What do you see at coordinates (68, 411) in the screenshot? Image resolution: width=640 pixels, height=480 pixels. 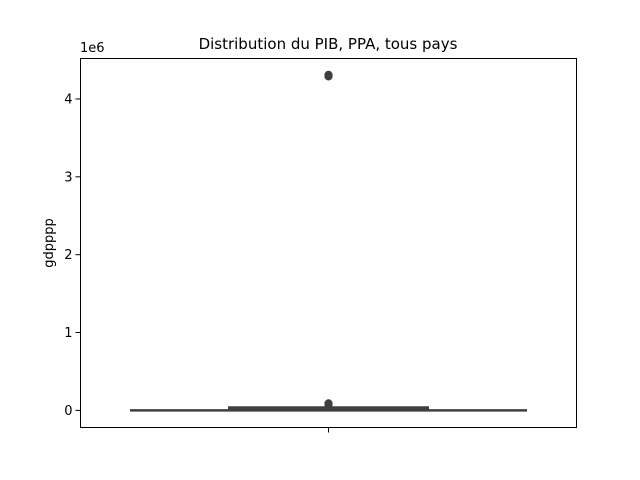 I see `y-tick-label: 0` at bounding box center [68, 411].